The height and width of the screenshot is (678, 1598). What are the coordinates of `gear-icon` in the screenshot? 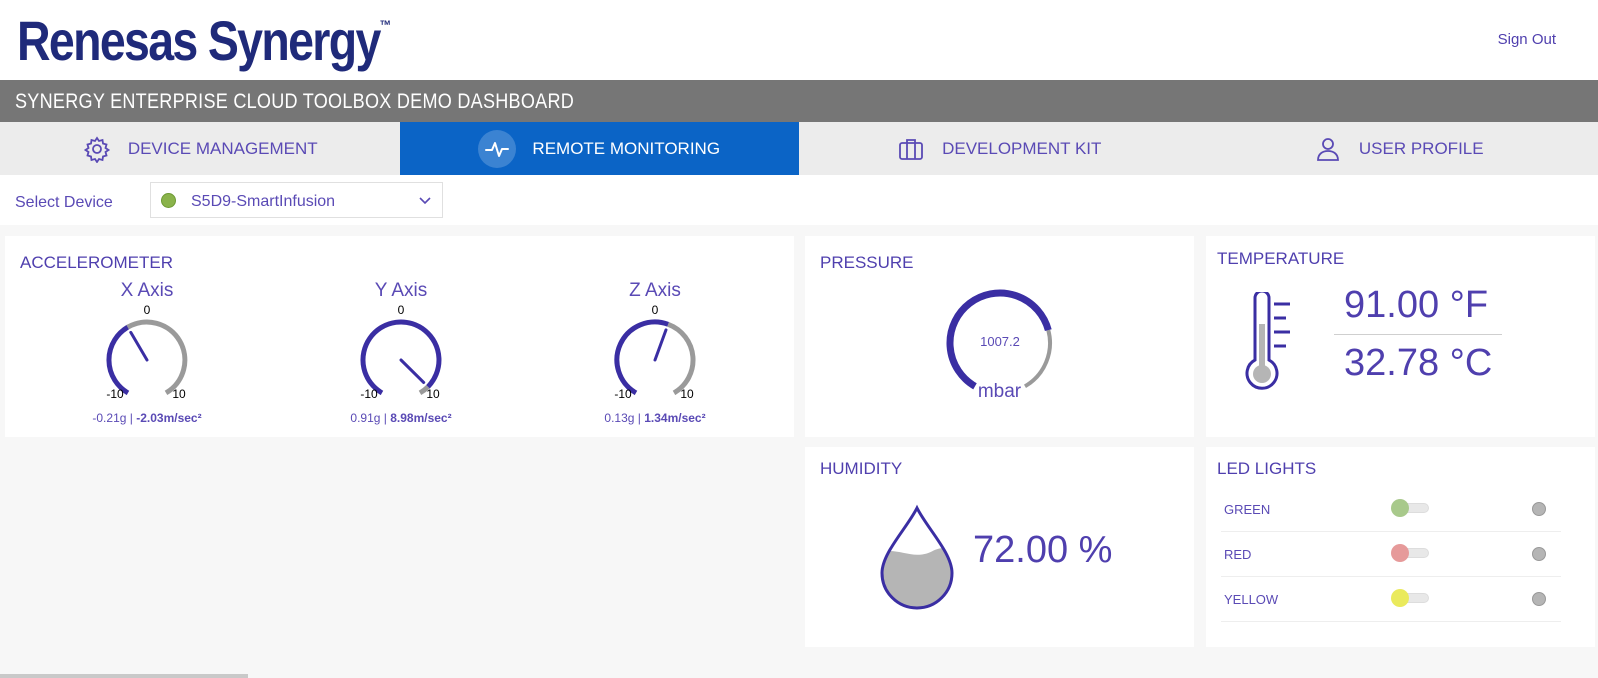 It's located at (97, 149).